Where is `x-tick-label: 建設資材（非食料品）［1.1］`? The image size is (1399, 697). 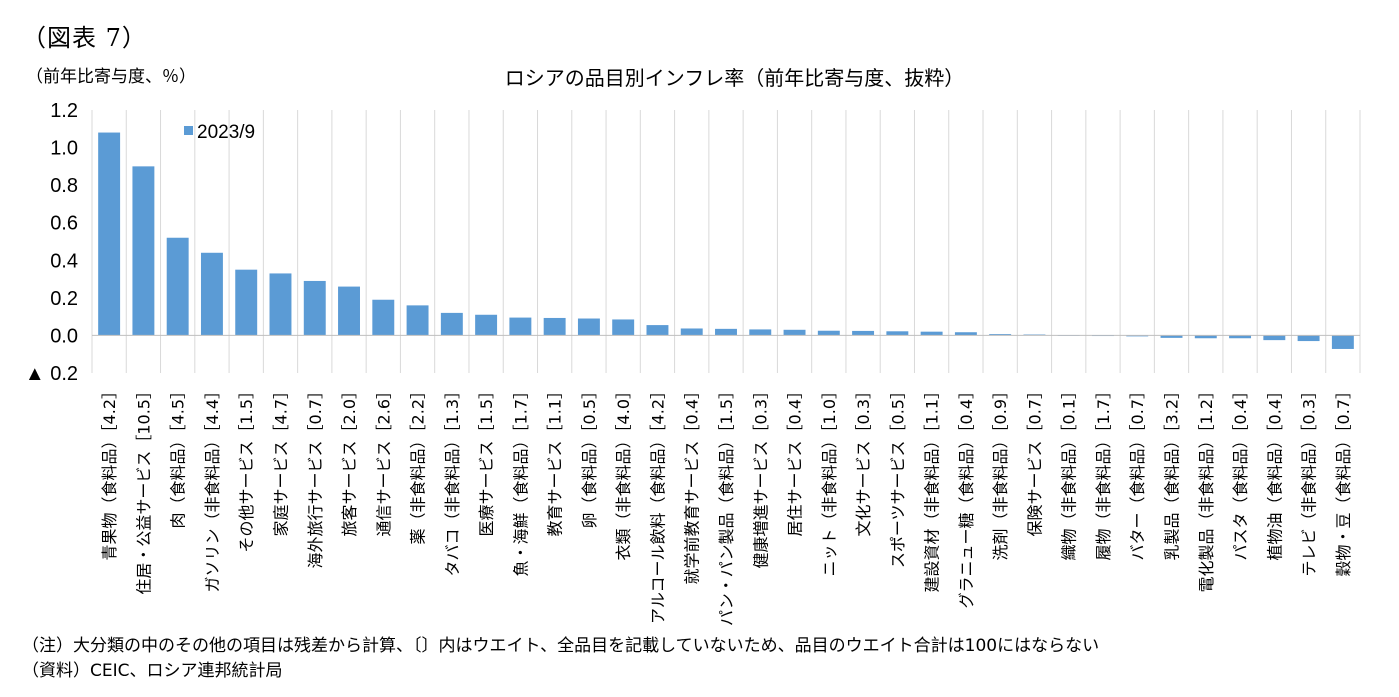 x-tick-label: 建設資材（非食料品）［1.1］ is located at coordinates (932, 487).